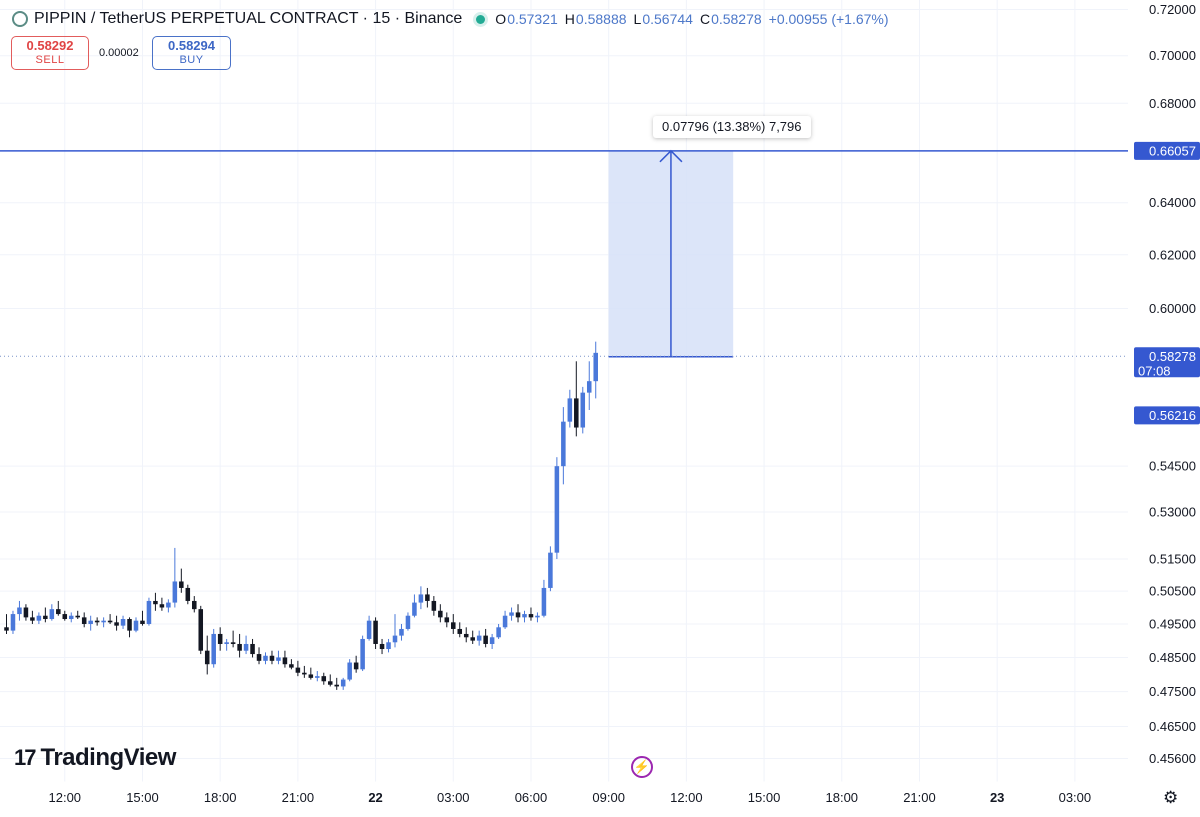 This screenshot has width=1200, height=817. Describe the element at coordinates (220, 797) in the screenshot. I see `x-tick-label: 18:00` at that location.